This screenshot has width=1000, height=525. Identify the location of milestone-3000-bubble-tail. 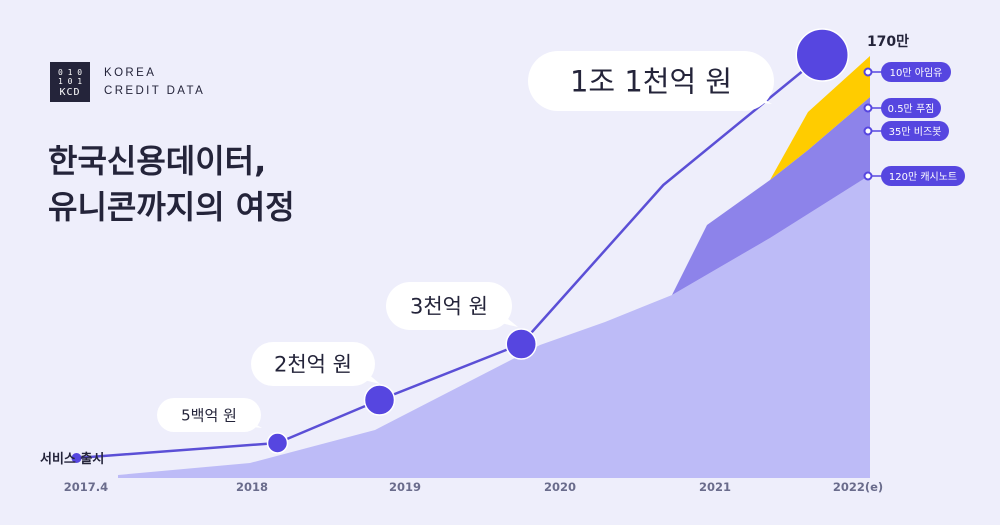
(505, 320).